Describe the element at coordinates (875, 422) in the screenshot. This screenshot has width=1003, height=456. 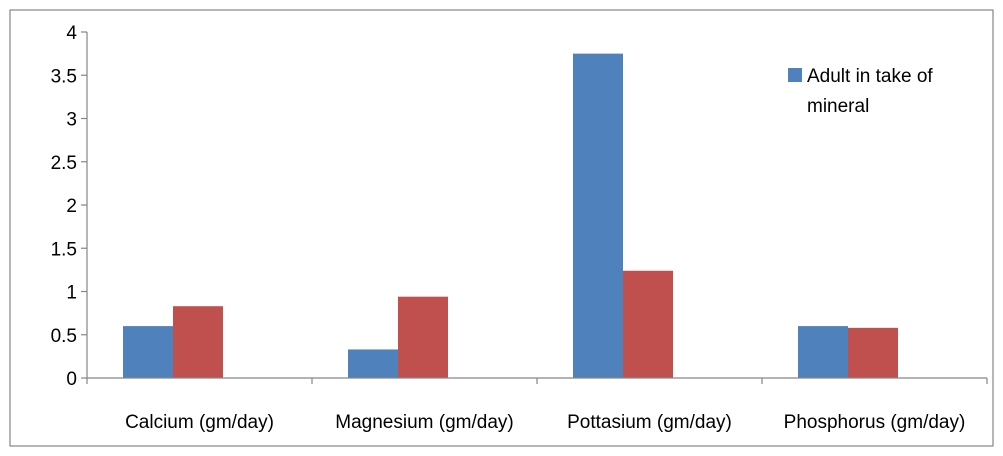
I see `x-tick-label-4: Phosphorus (gm/day)` at that location.